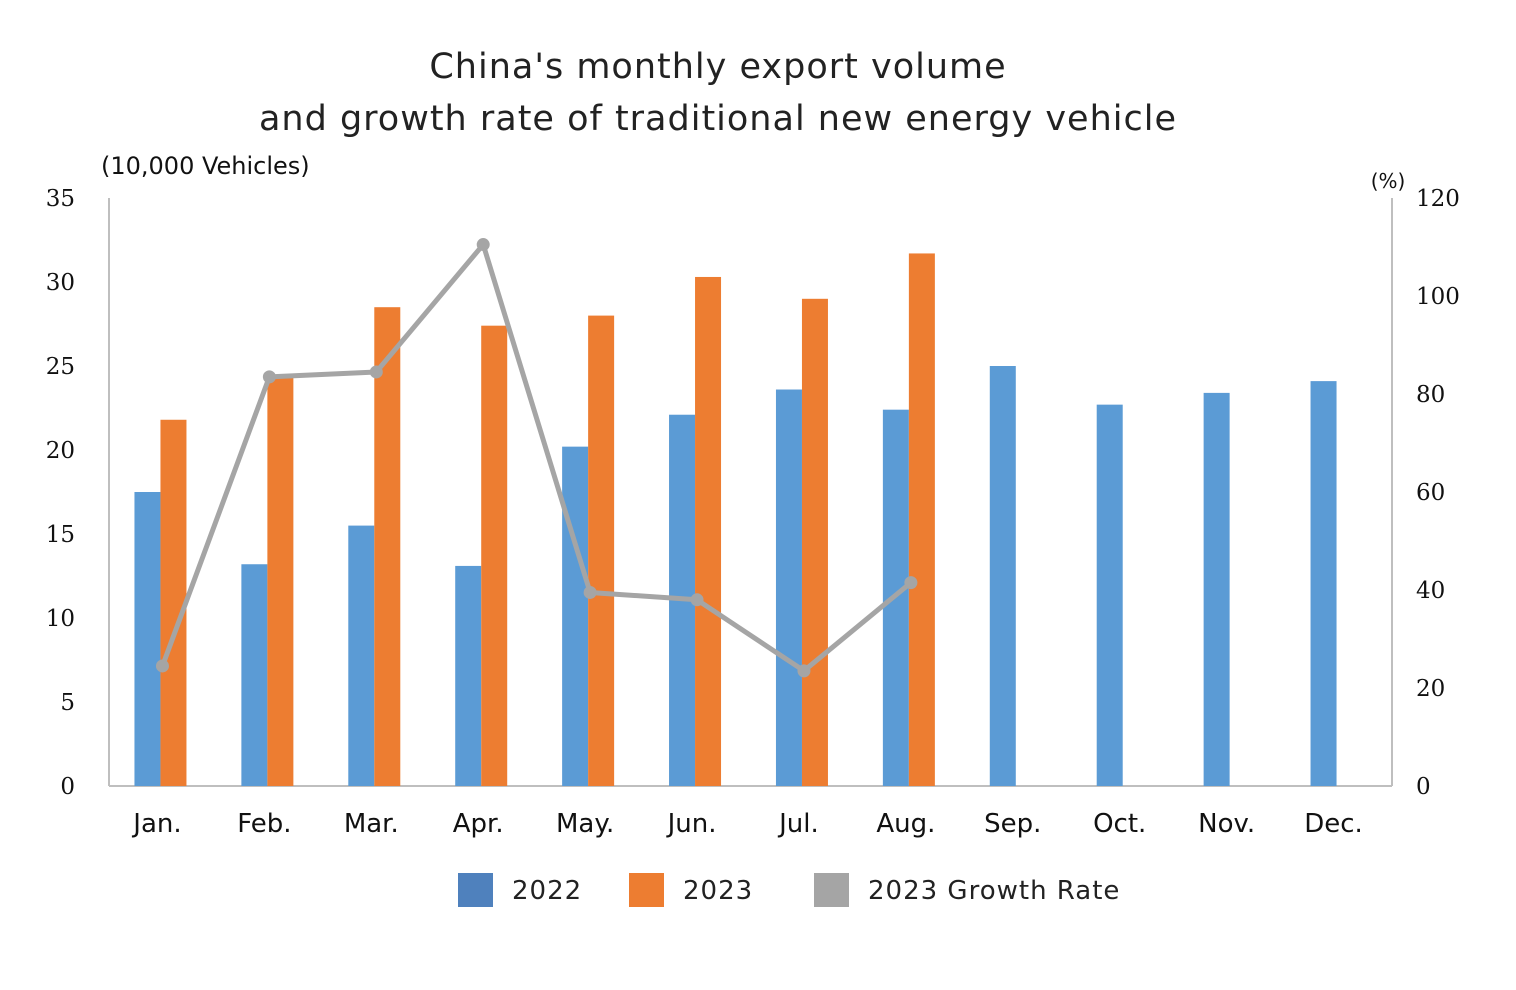  I want to click on legend-swatch-2023, so click(646, 890).